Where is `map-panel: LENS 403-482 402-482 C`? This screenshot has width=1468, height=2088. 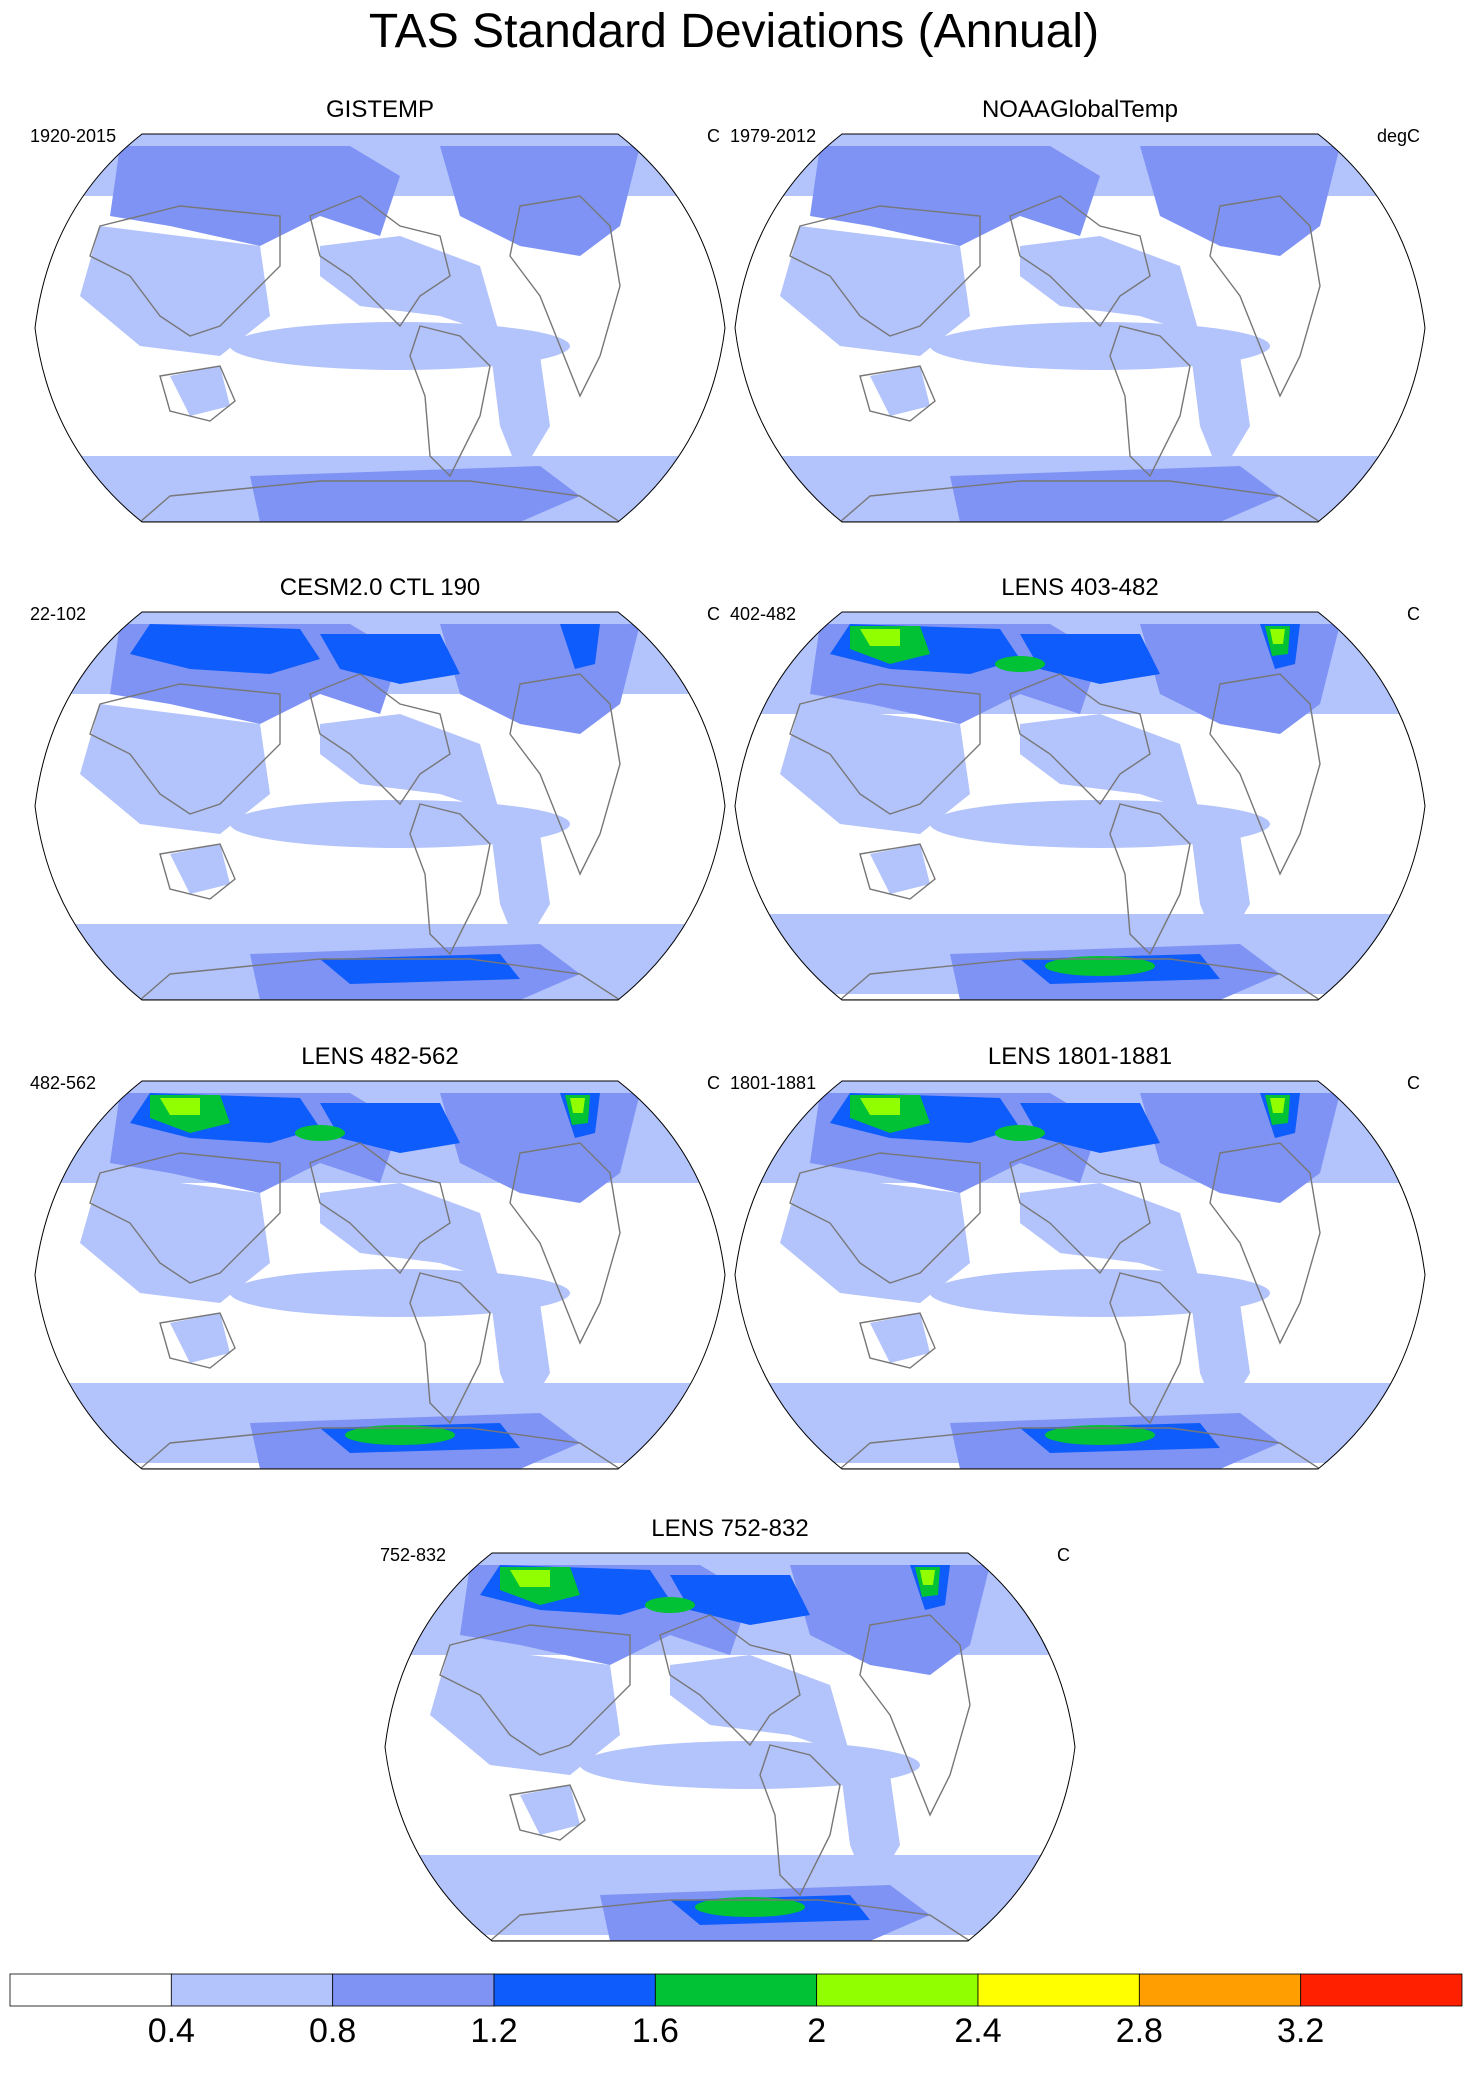 map-panel: LENS 403-482 402-482 C is located at coordinates (1080, 789).